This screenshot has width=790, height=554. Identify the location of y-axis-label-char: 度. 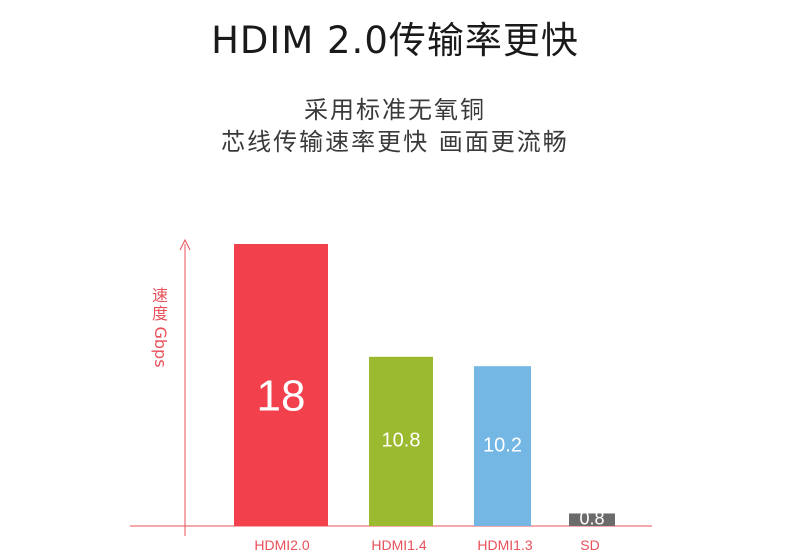
(159, 313).